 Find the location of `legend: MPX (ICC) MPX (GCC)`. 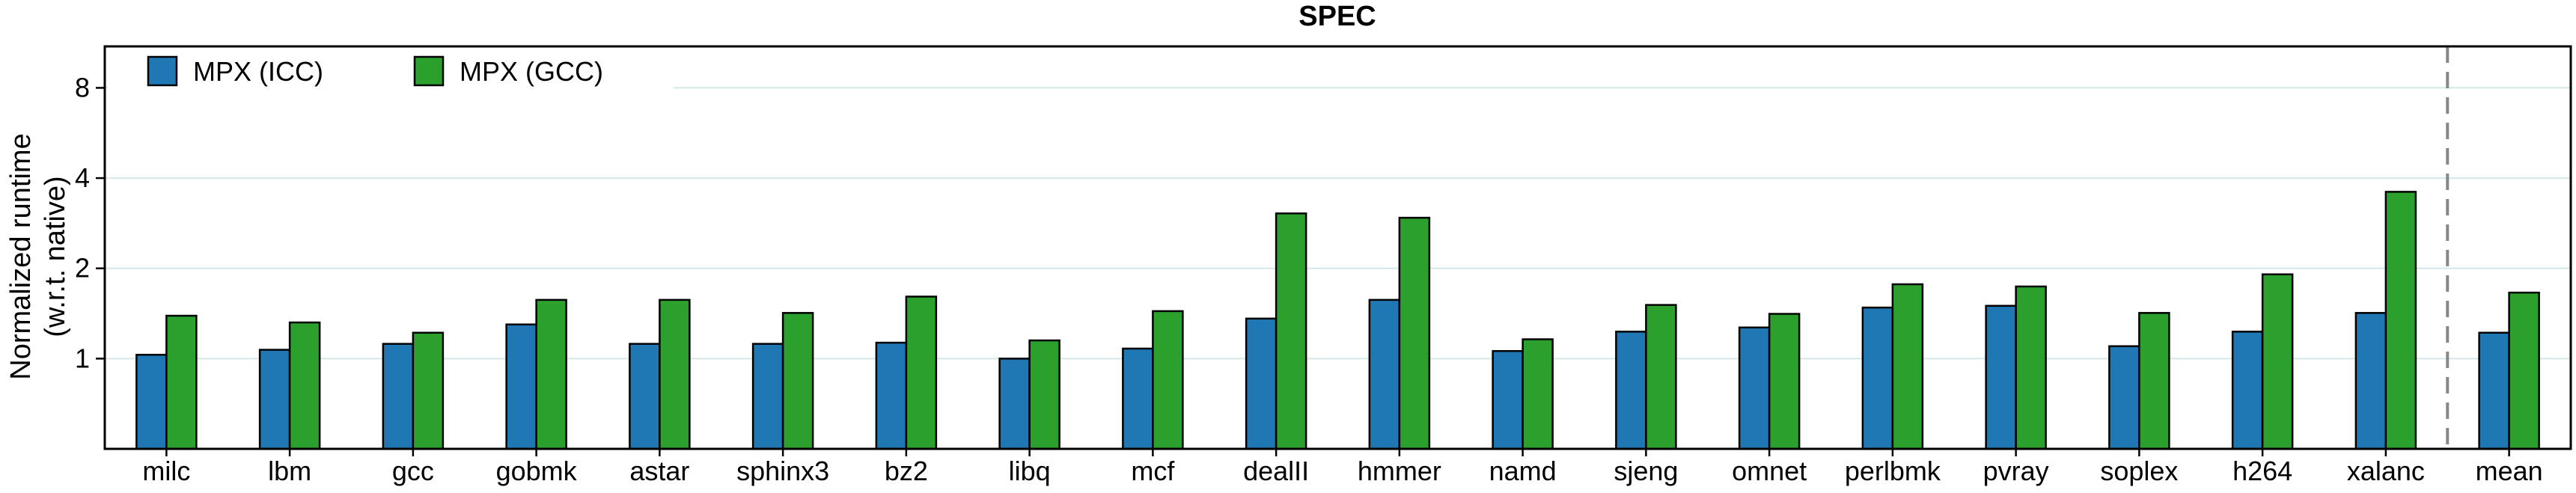

legend: MPX (ICC) MPX (GCC) is located at coordinates (391, 71).